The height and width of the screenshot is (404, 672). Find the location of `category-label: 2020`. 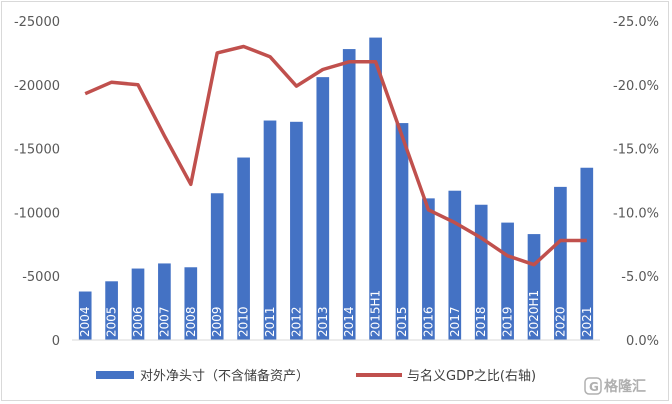

category-label: 2020 is located at coordinates (560, 321).